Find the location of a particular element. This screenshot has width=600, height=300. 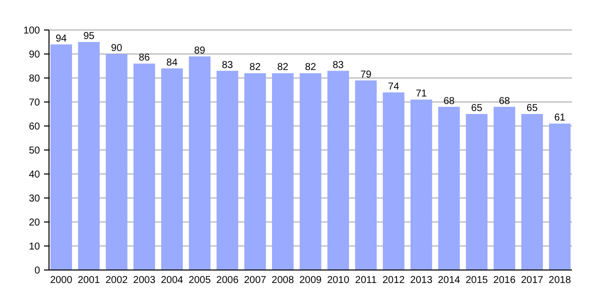

y-tick-label: 50 is located at coordinates (34, 151).